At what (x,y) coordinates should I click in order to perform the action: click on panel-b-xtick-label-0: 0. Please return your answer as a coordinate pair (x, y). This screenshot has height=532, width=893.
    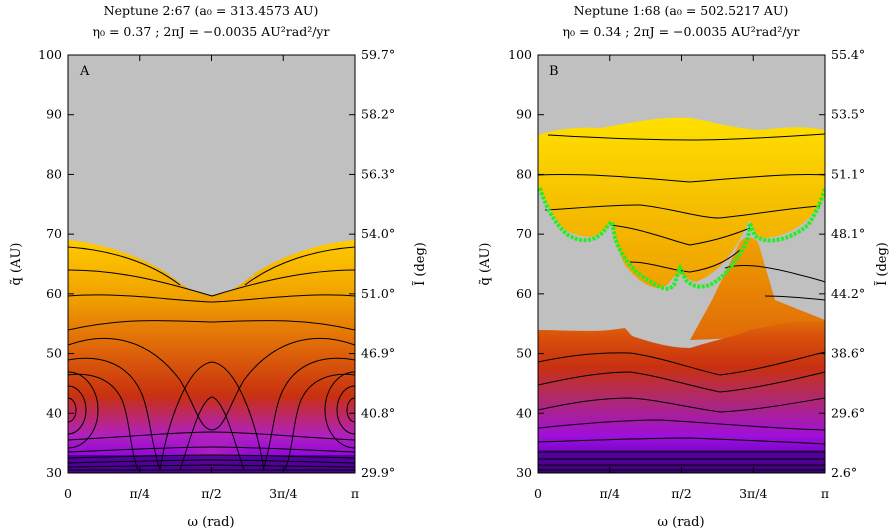
    Looking at the image, I should click on (538, 493).